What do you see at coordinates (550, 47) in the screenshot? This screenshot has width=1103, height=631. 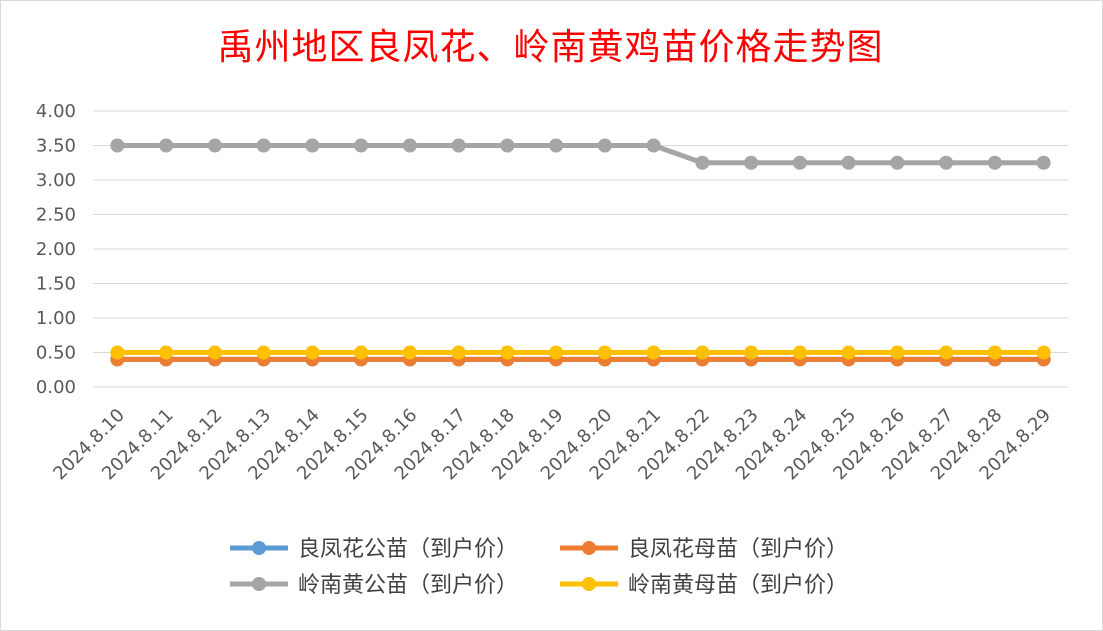 I see `chart-title: 禹州地区良凤花、岭南黄鸡苗价格走势图` at bounding box center [550, 47].